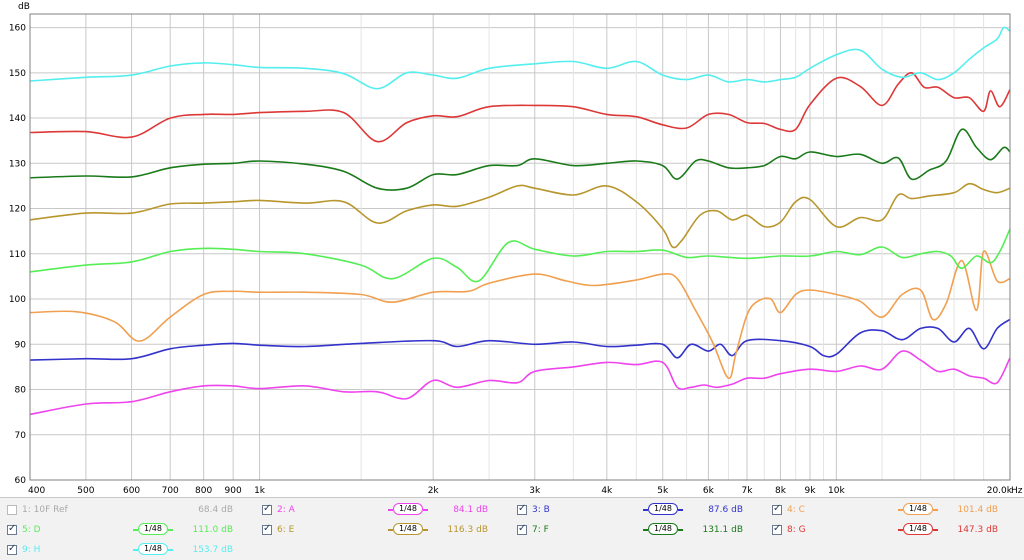  Describe the element at coordinates (21, 345) in the screenshot. I see `y-tick-label: 90` at that location.